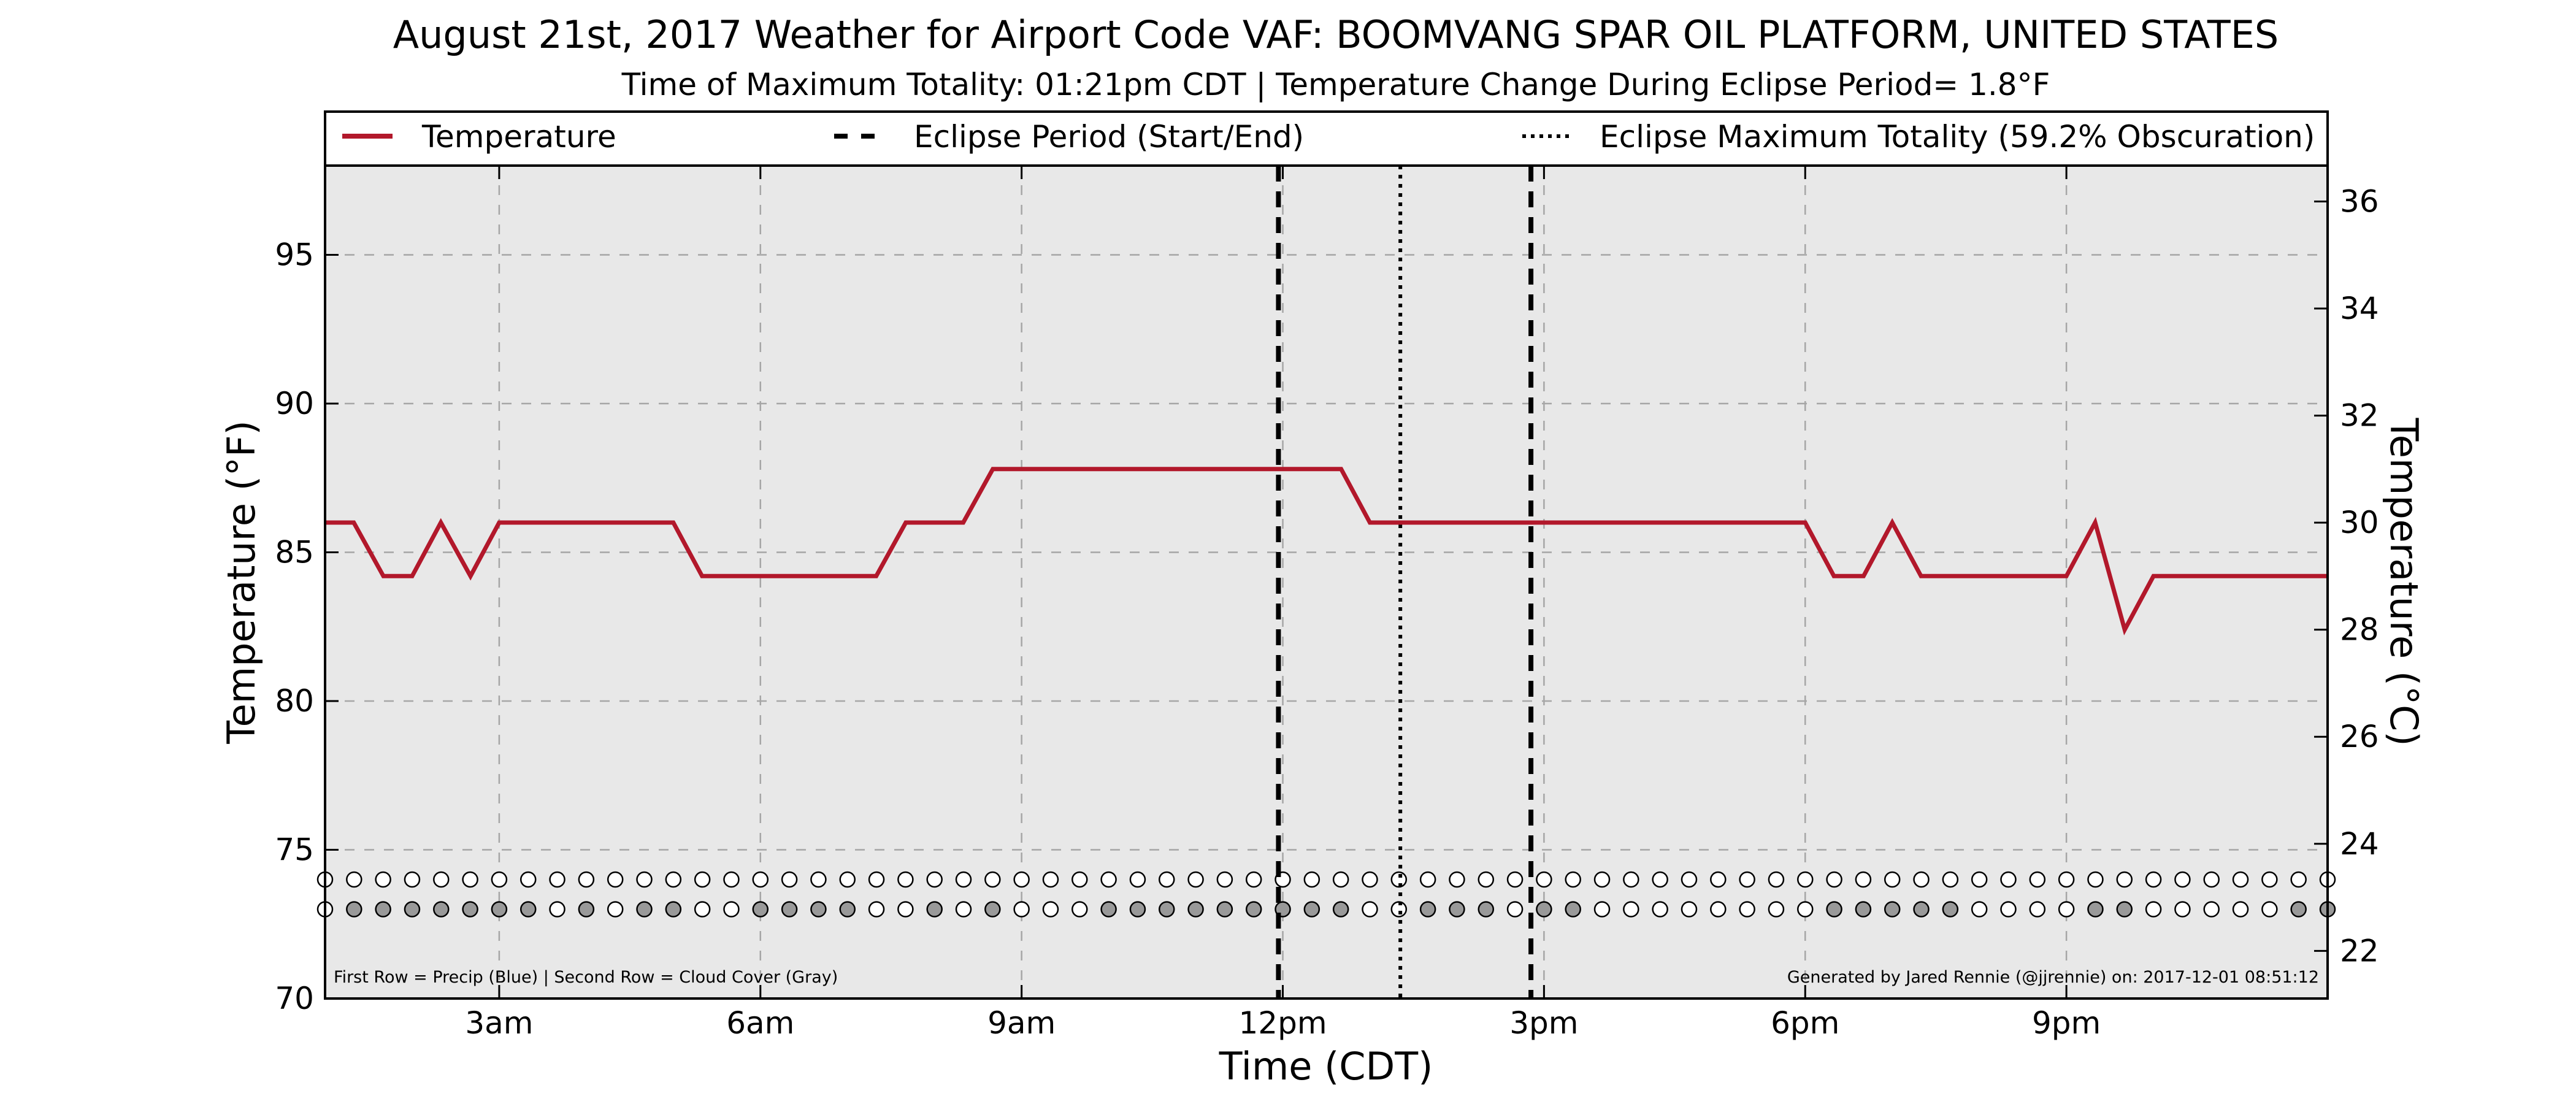  Describe the element at coordinates (518, 137) in the screenshot. I see `legend-label-temperature: Temperature` at that location.